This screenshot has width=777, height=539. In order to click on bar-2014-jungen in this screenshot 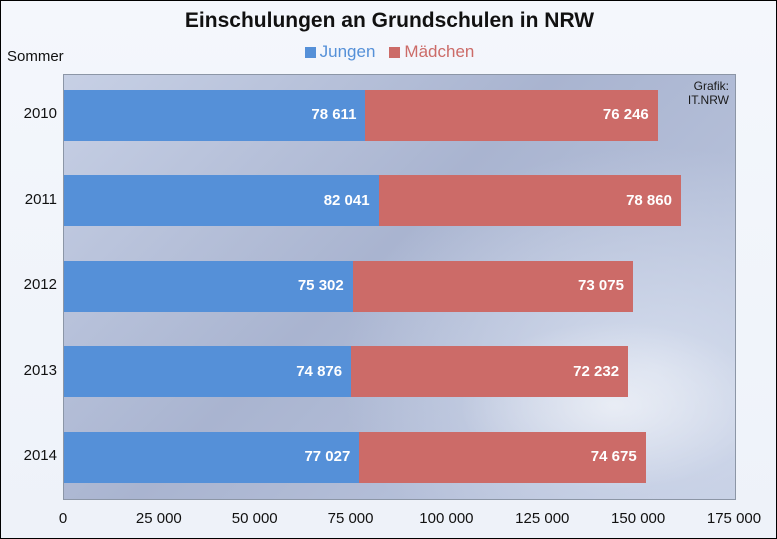, I will do `click(212, 457)`.